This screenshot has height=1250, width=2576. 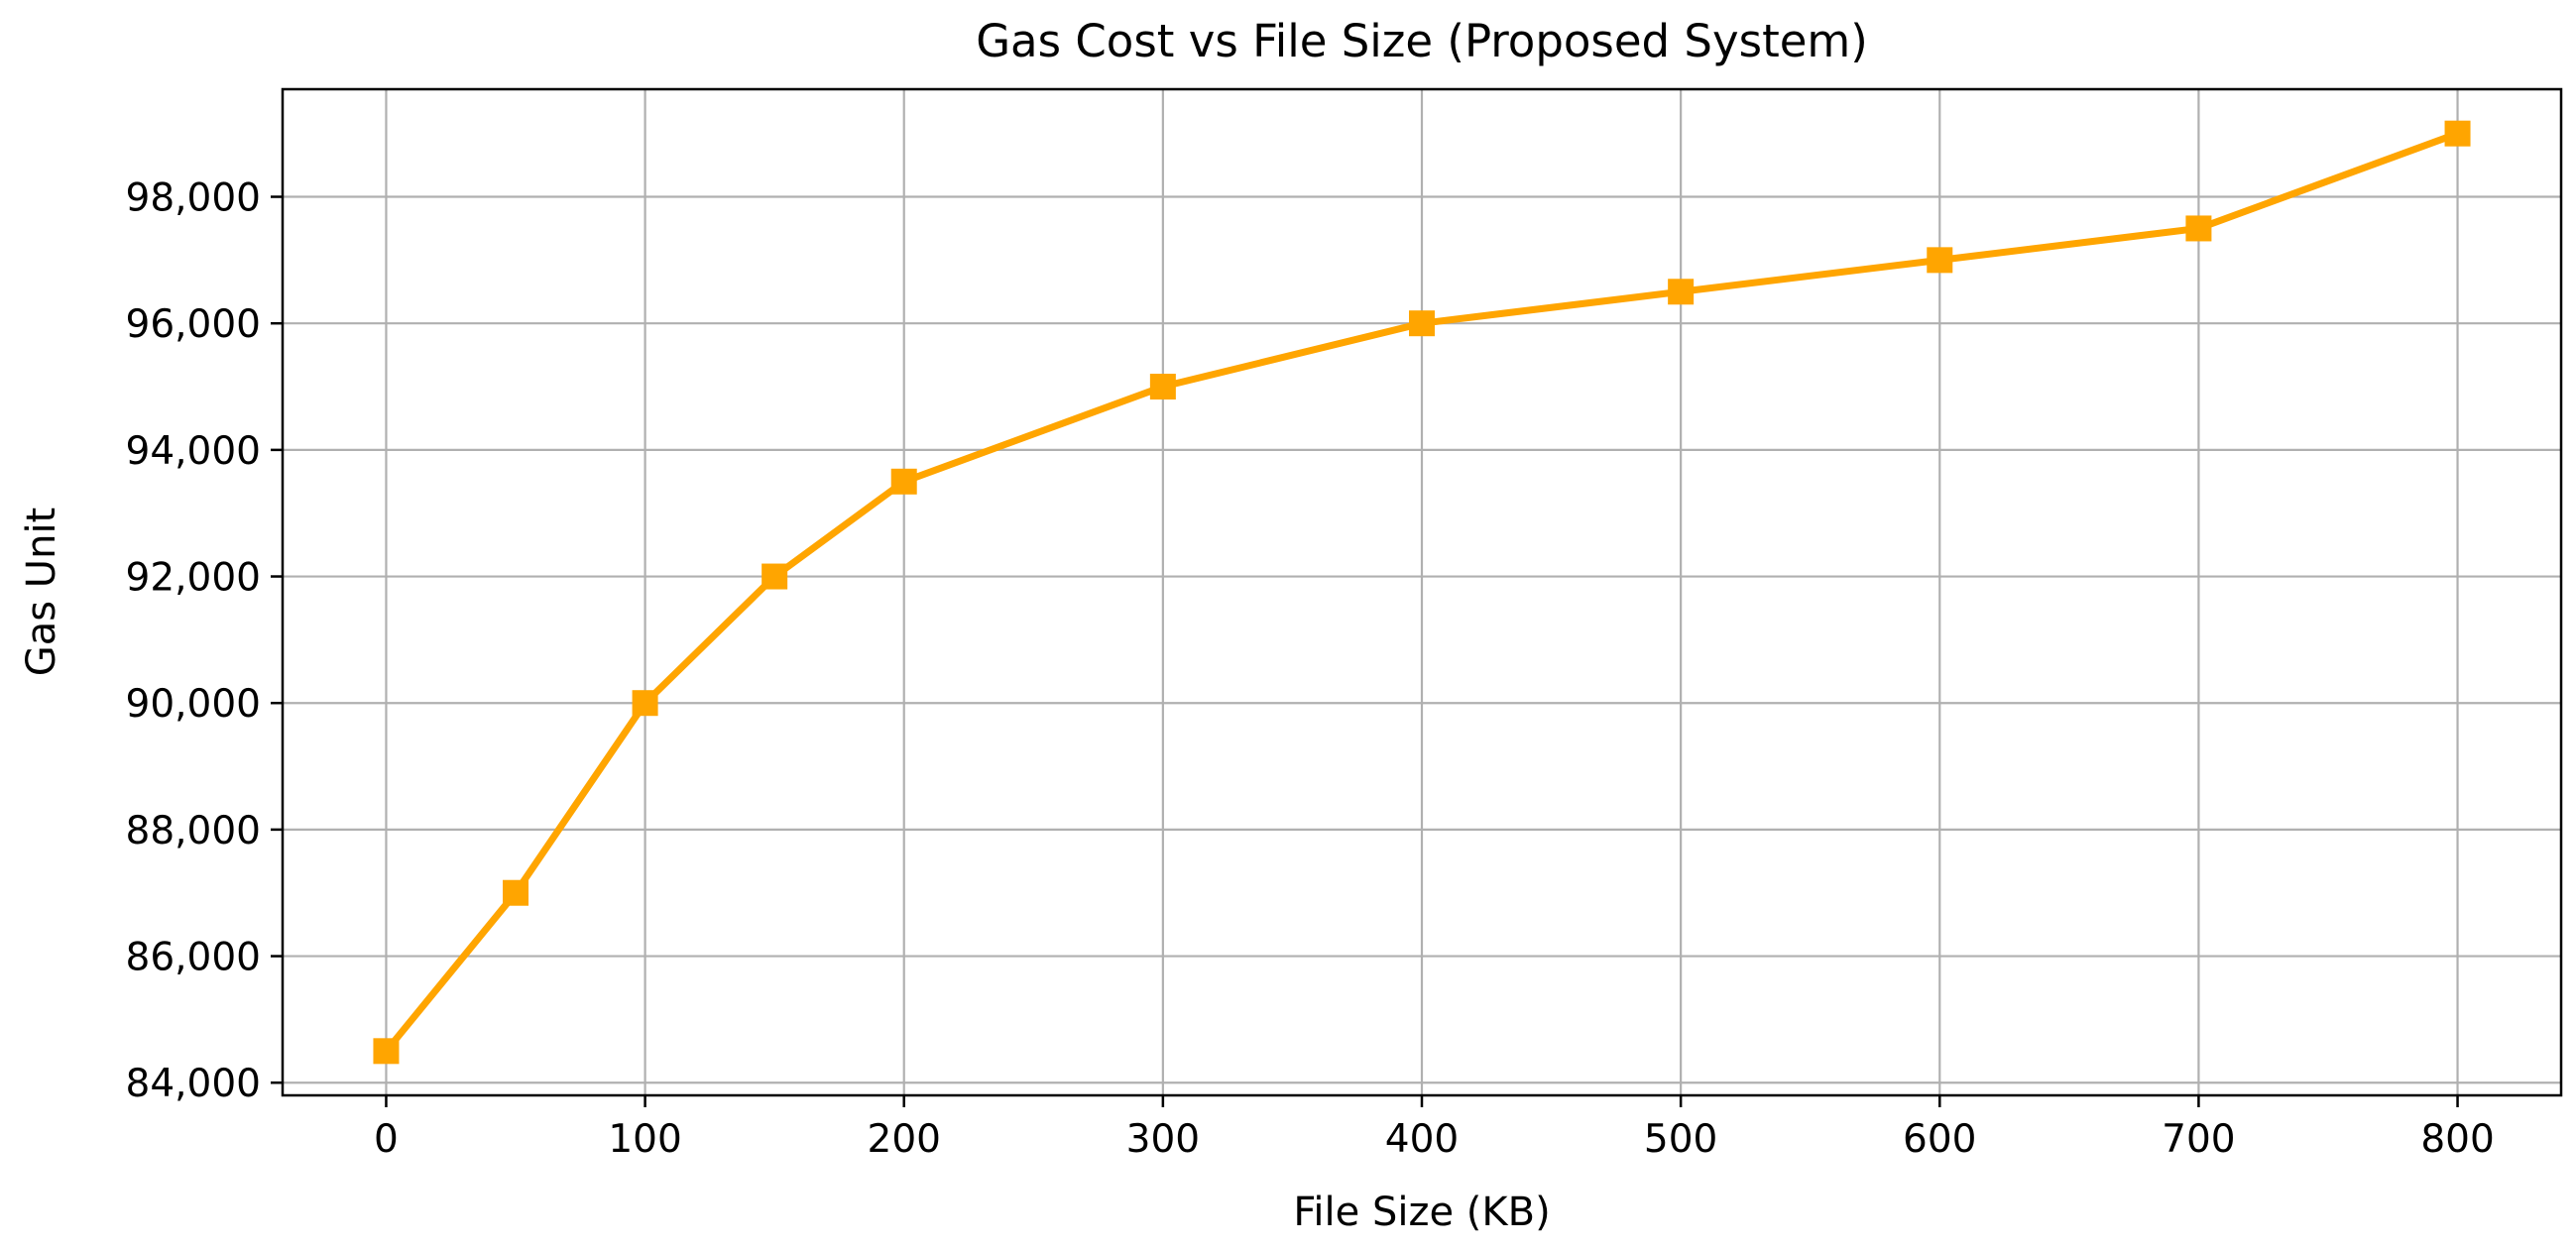 What do you see at coordinates (193, 578) in the screenshot?
I see `y-tick-label: 92,000` at bounding box center [193, 578].